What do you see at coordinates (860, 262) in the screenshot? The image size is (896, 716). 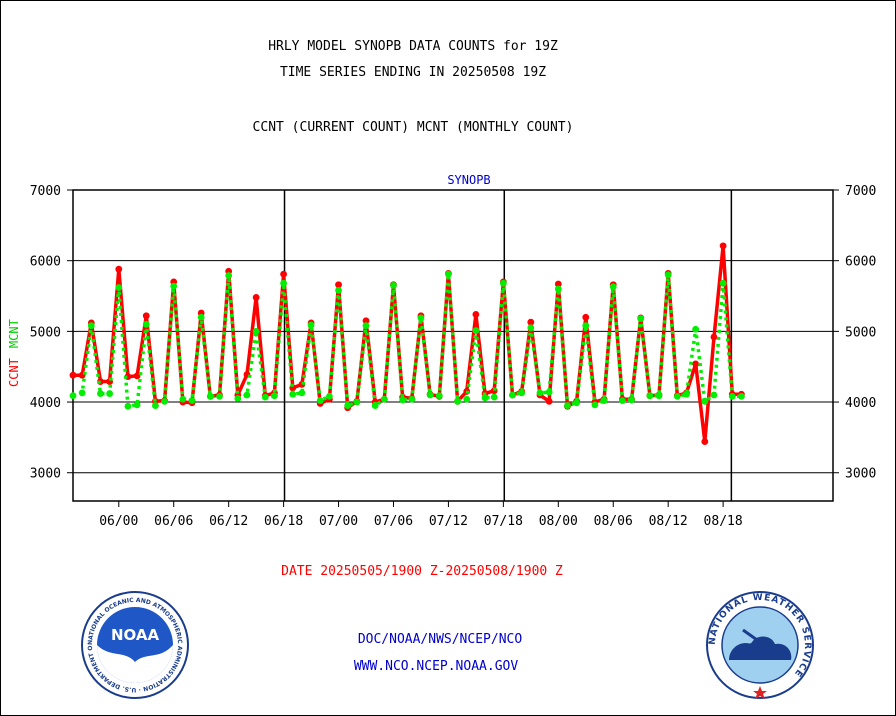 I see `y-tick-label-right: 6000` at bounding box center [860, 262].